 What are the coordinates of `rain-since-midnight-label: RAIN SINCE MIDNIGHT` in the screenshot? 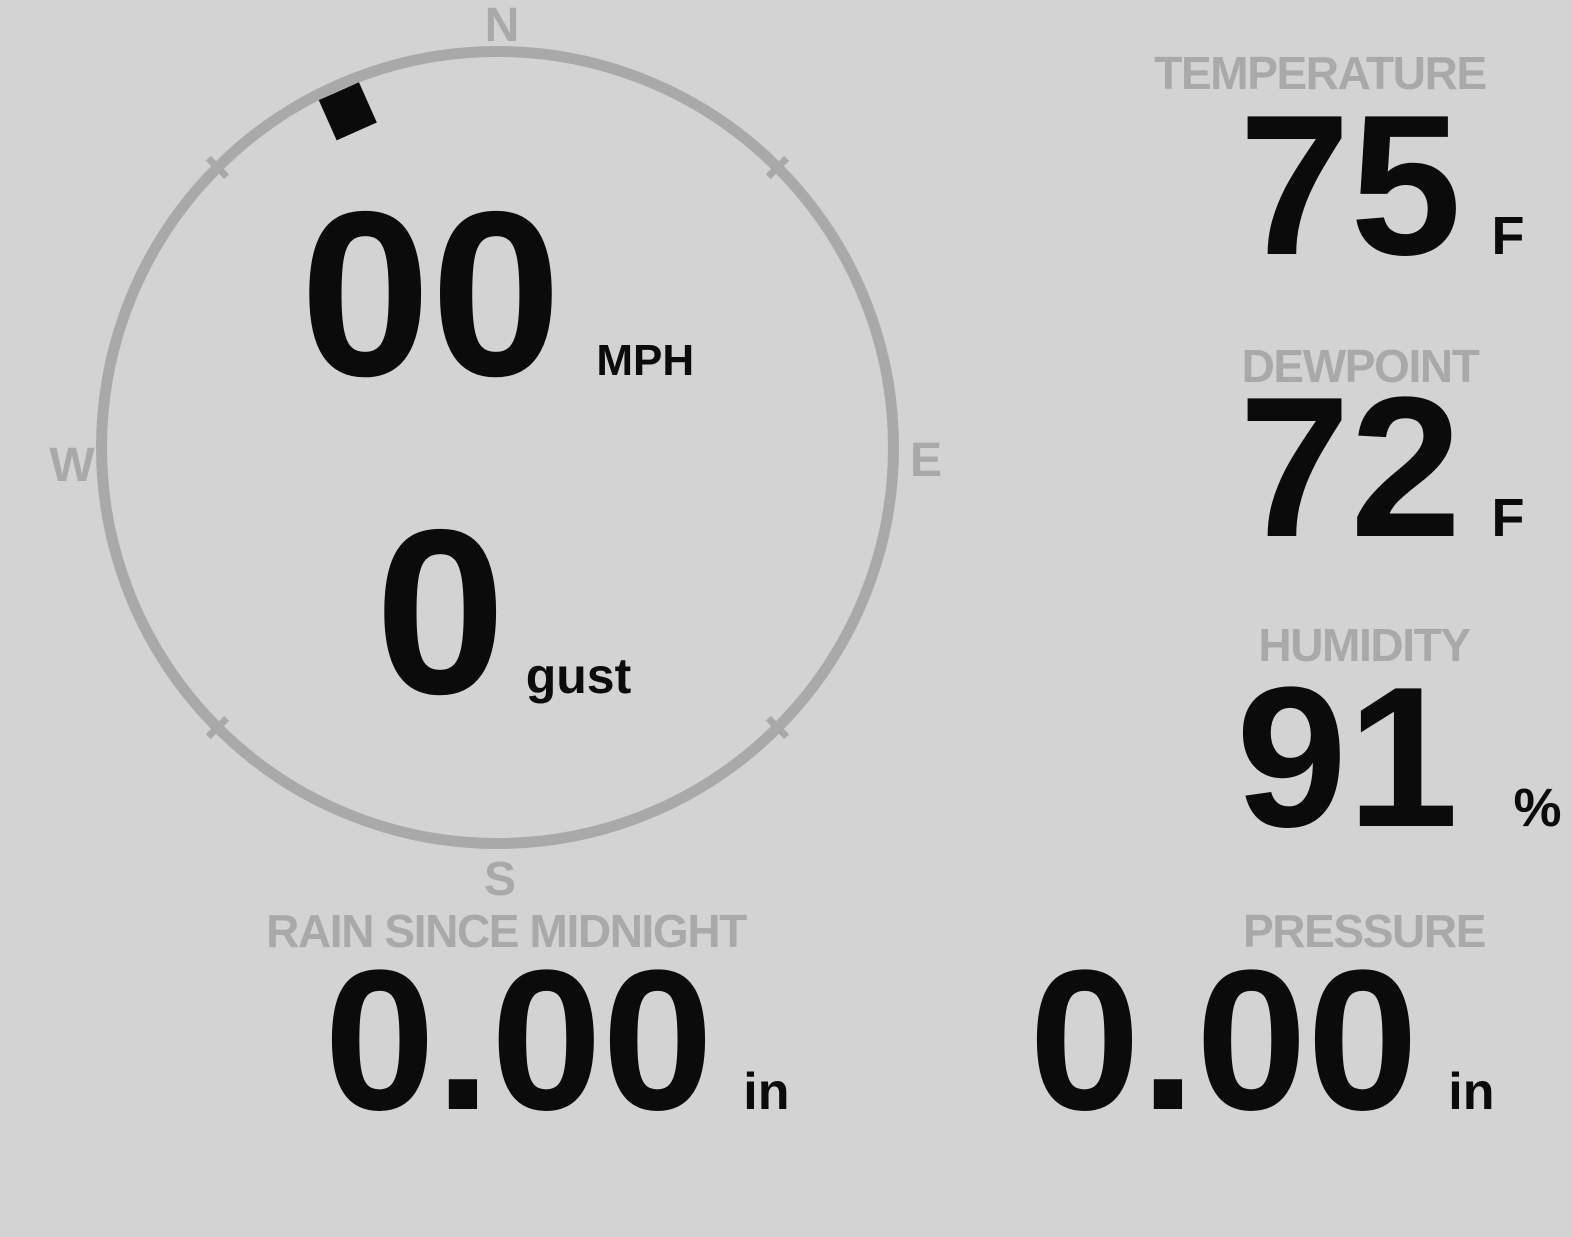 It's located at (506, 931).